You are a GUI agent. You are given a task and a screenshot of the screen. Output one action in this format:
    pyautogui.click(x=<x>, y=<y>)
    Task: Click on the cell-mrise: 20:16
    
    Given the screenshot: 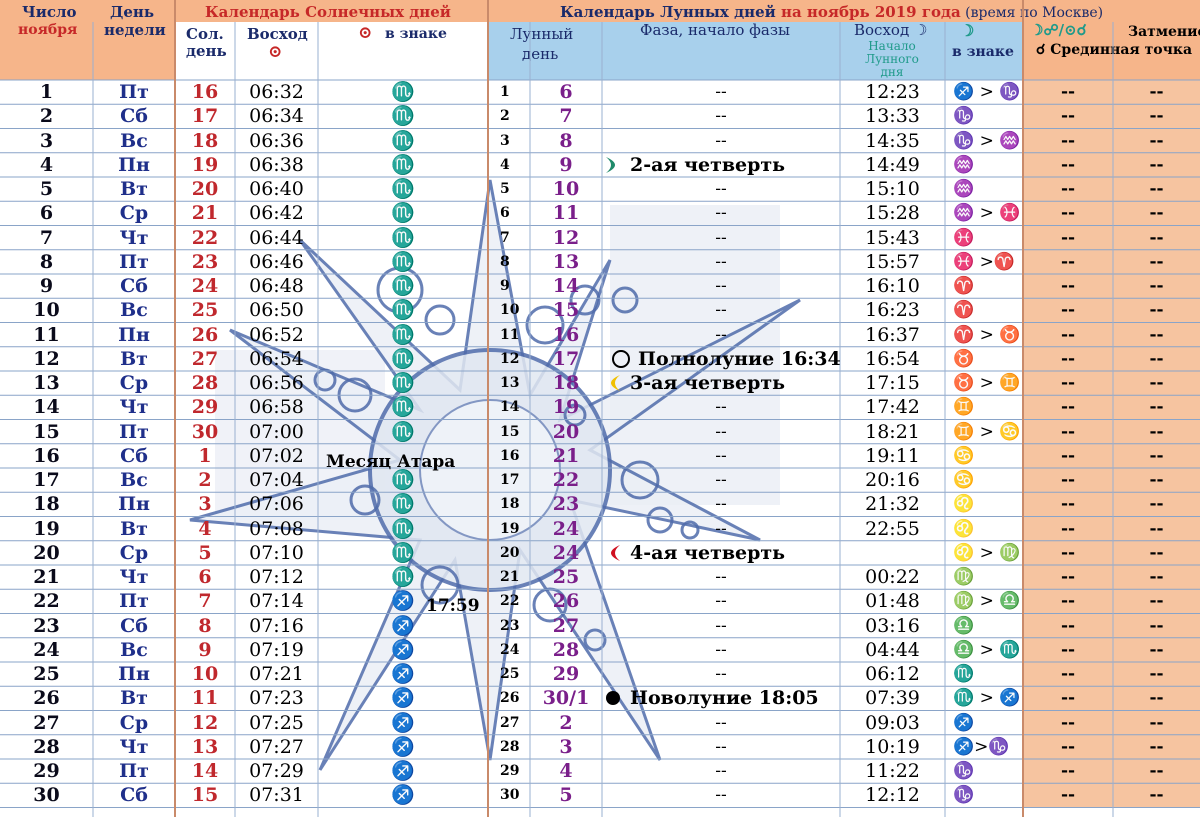 What is the action you would take?
    pyautogui.click(x=892, y=480)
    